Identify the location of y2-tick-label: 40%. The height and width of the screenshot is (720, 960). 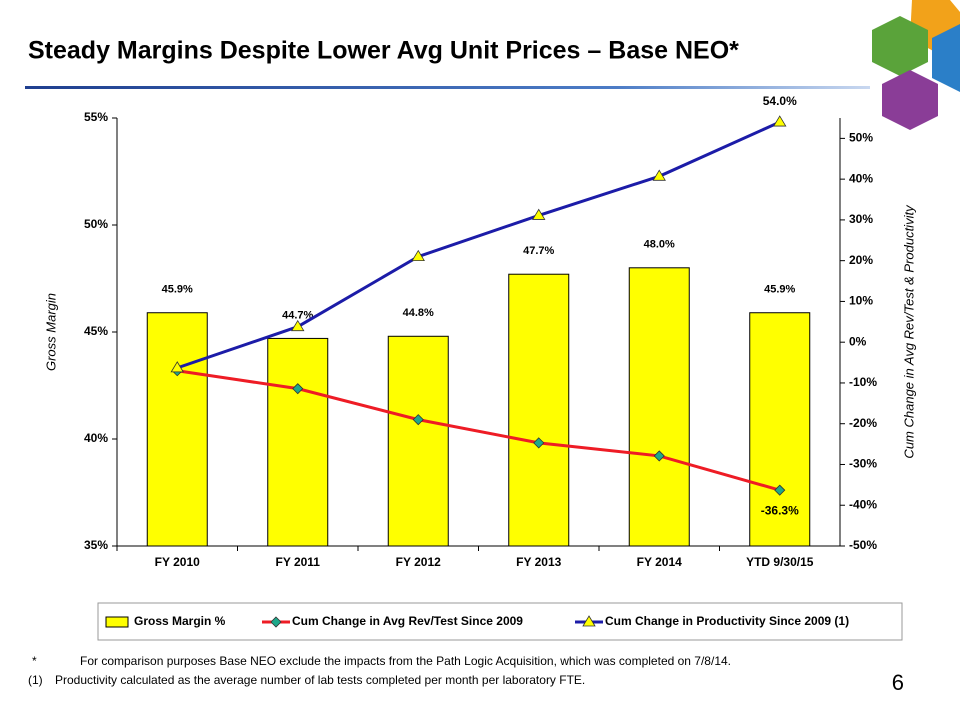
(861, 178).